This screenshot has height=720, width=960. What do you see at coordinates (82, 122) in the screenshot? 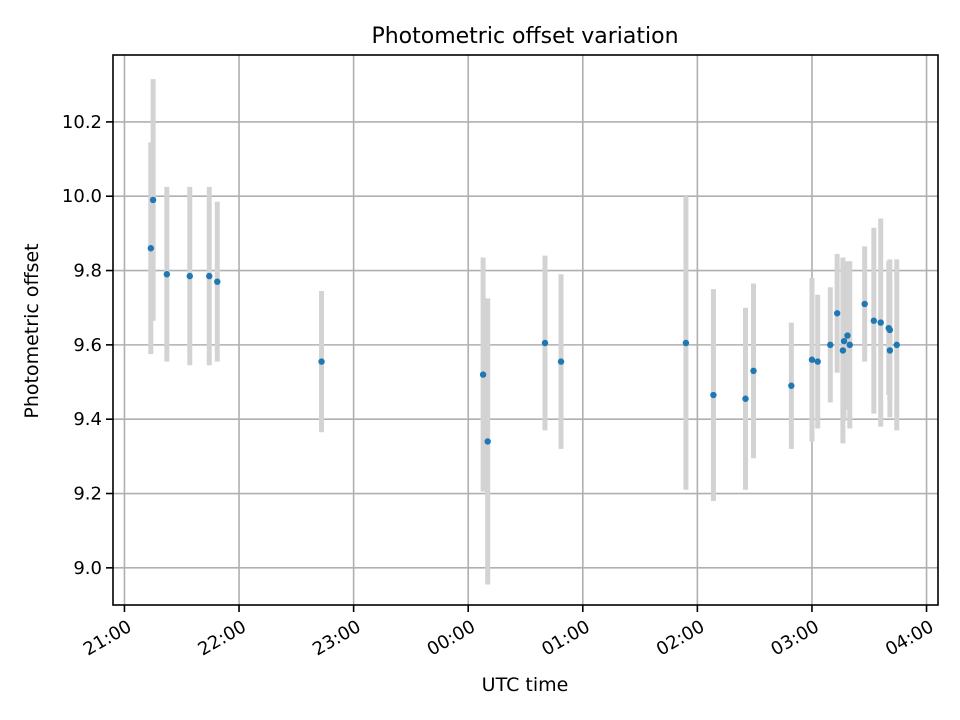
I see `y-tick-label: 10.2` at bounding box center [82, 122].